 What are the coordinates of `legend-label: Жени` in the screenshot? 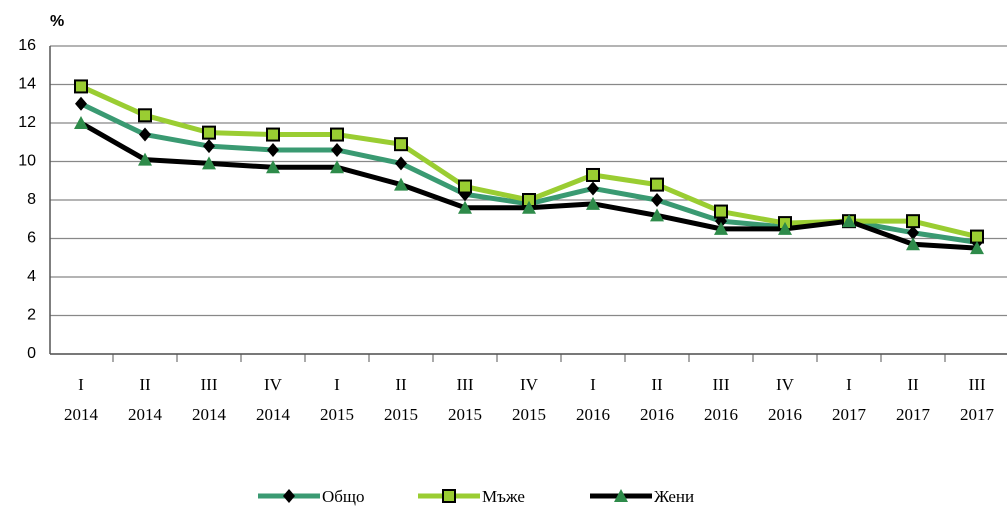 It's located at (674, 496).